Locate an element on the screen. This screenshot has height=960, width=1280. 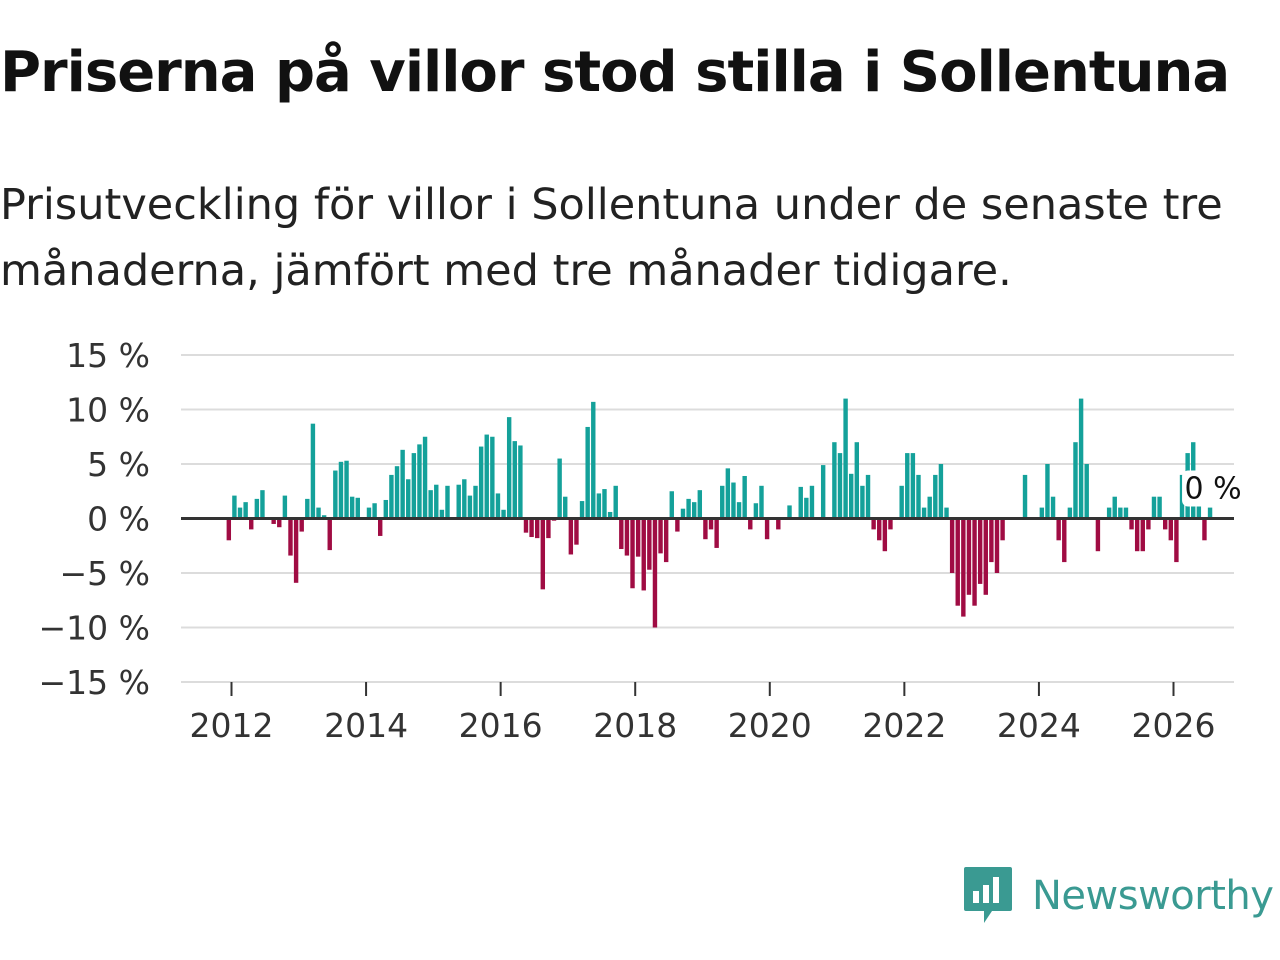
annotation-label: 0 % is located at coordinates (1212, 489).